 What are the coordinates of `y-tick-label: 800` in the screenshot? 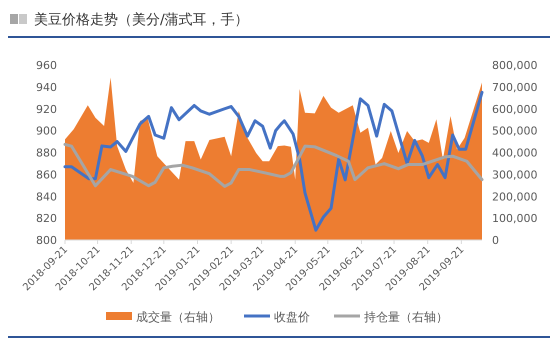 It's located at (46, 240).